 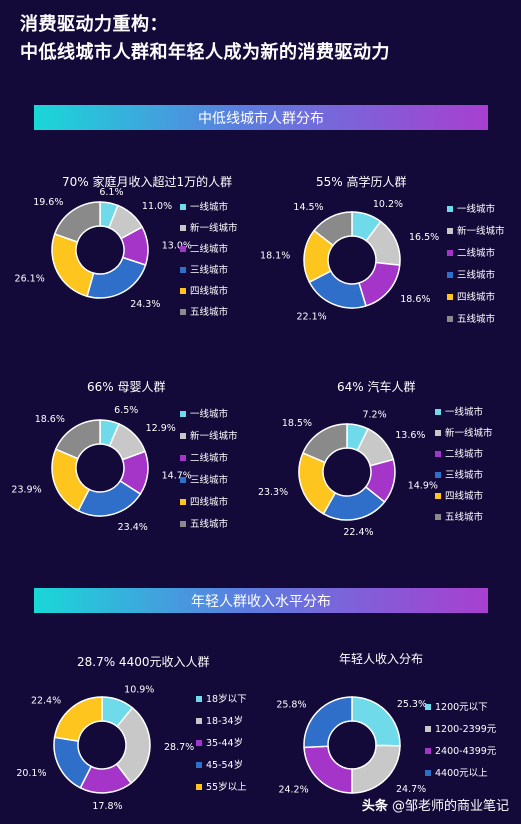 What do you see at coordinates (48, 202) in the screenshot?
I see `slice-data-label: 19.6%` at bounding box center [48, 202].